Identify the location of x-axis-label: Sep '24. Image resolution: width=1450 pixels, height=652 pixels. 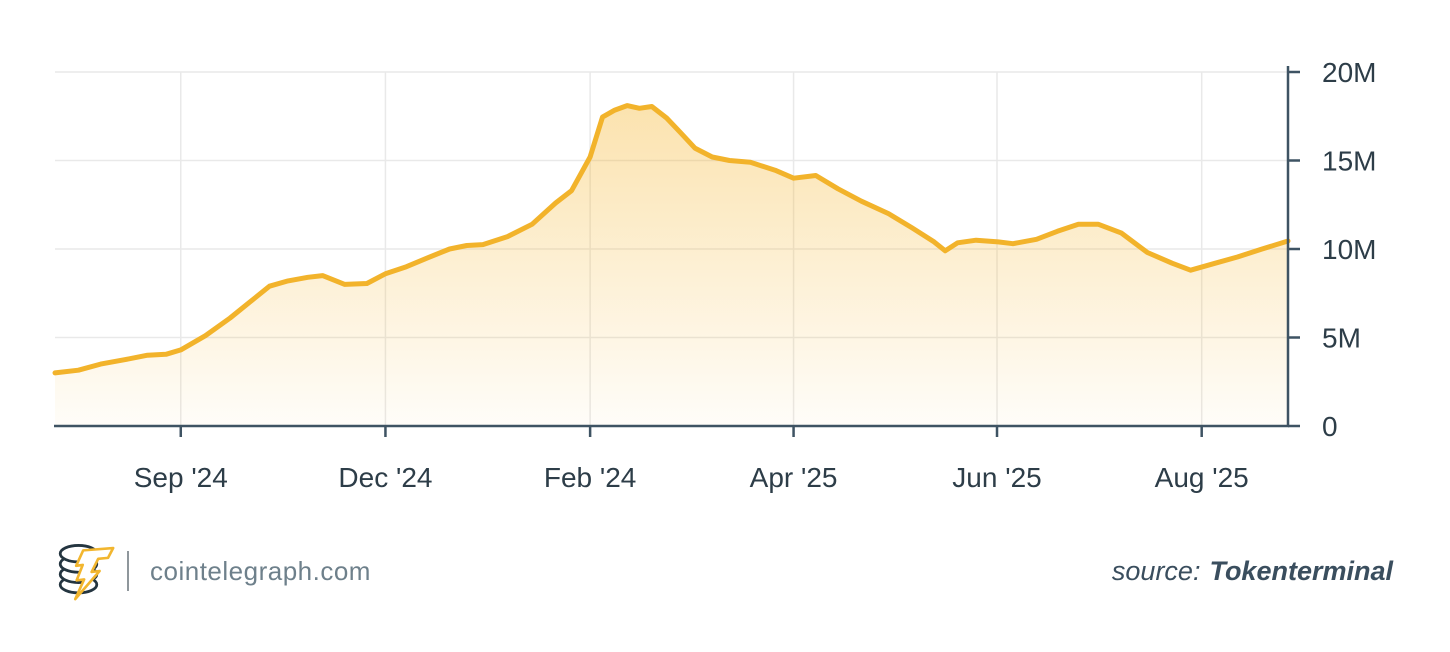
(181, 477).